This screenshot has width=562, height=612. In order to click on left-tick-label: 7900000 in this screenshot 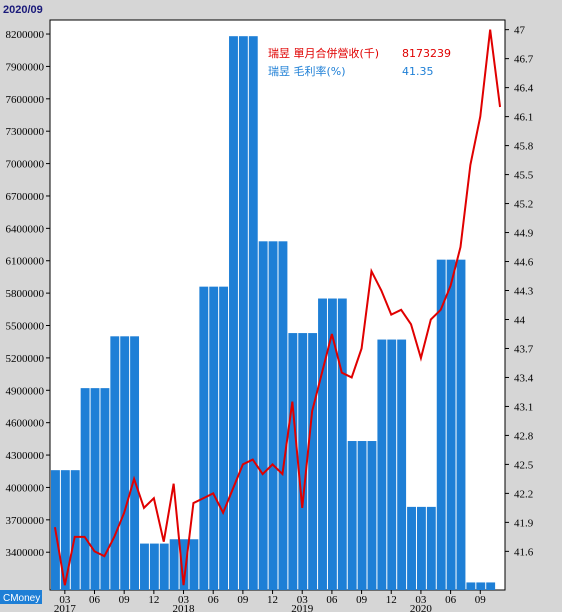, I will do `click(25, 67)`.